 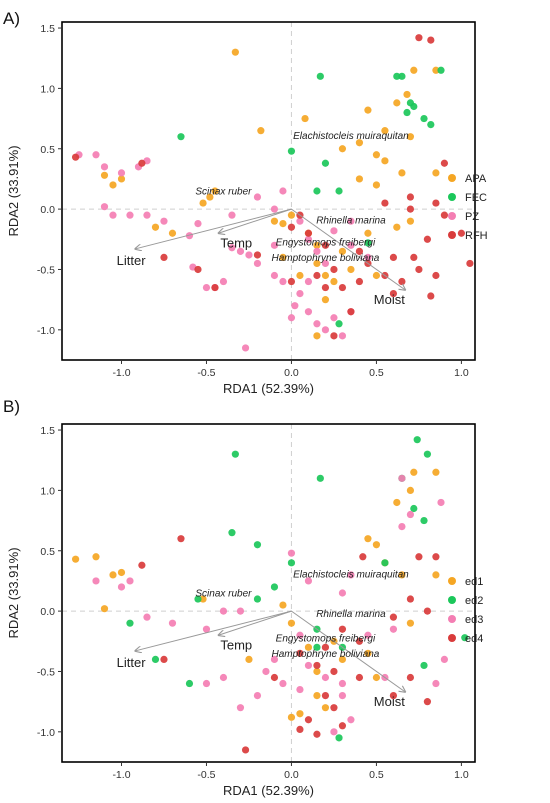 I want to click on x-axis-title: RDA1 (52.39%), so click(x=268, y=388).